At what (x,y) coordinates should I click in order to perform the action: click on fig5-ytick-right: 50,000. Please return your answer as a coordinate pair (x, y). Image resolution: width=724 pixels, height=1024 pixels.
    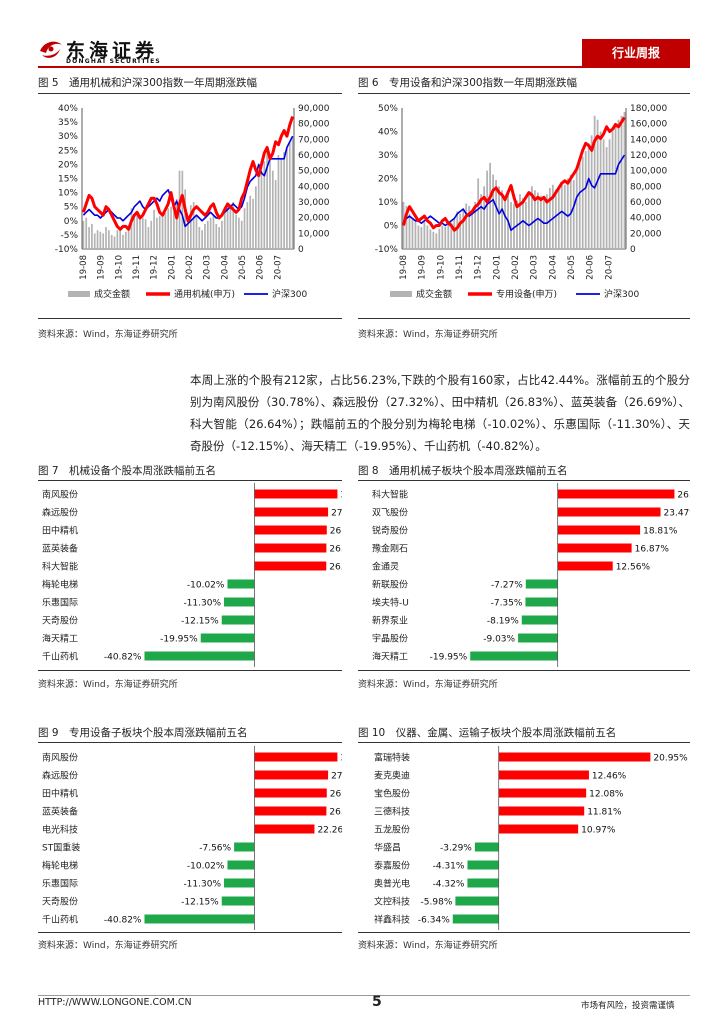
    Looking at the image, I should click on (314, 172).